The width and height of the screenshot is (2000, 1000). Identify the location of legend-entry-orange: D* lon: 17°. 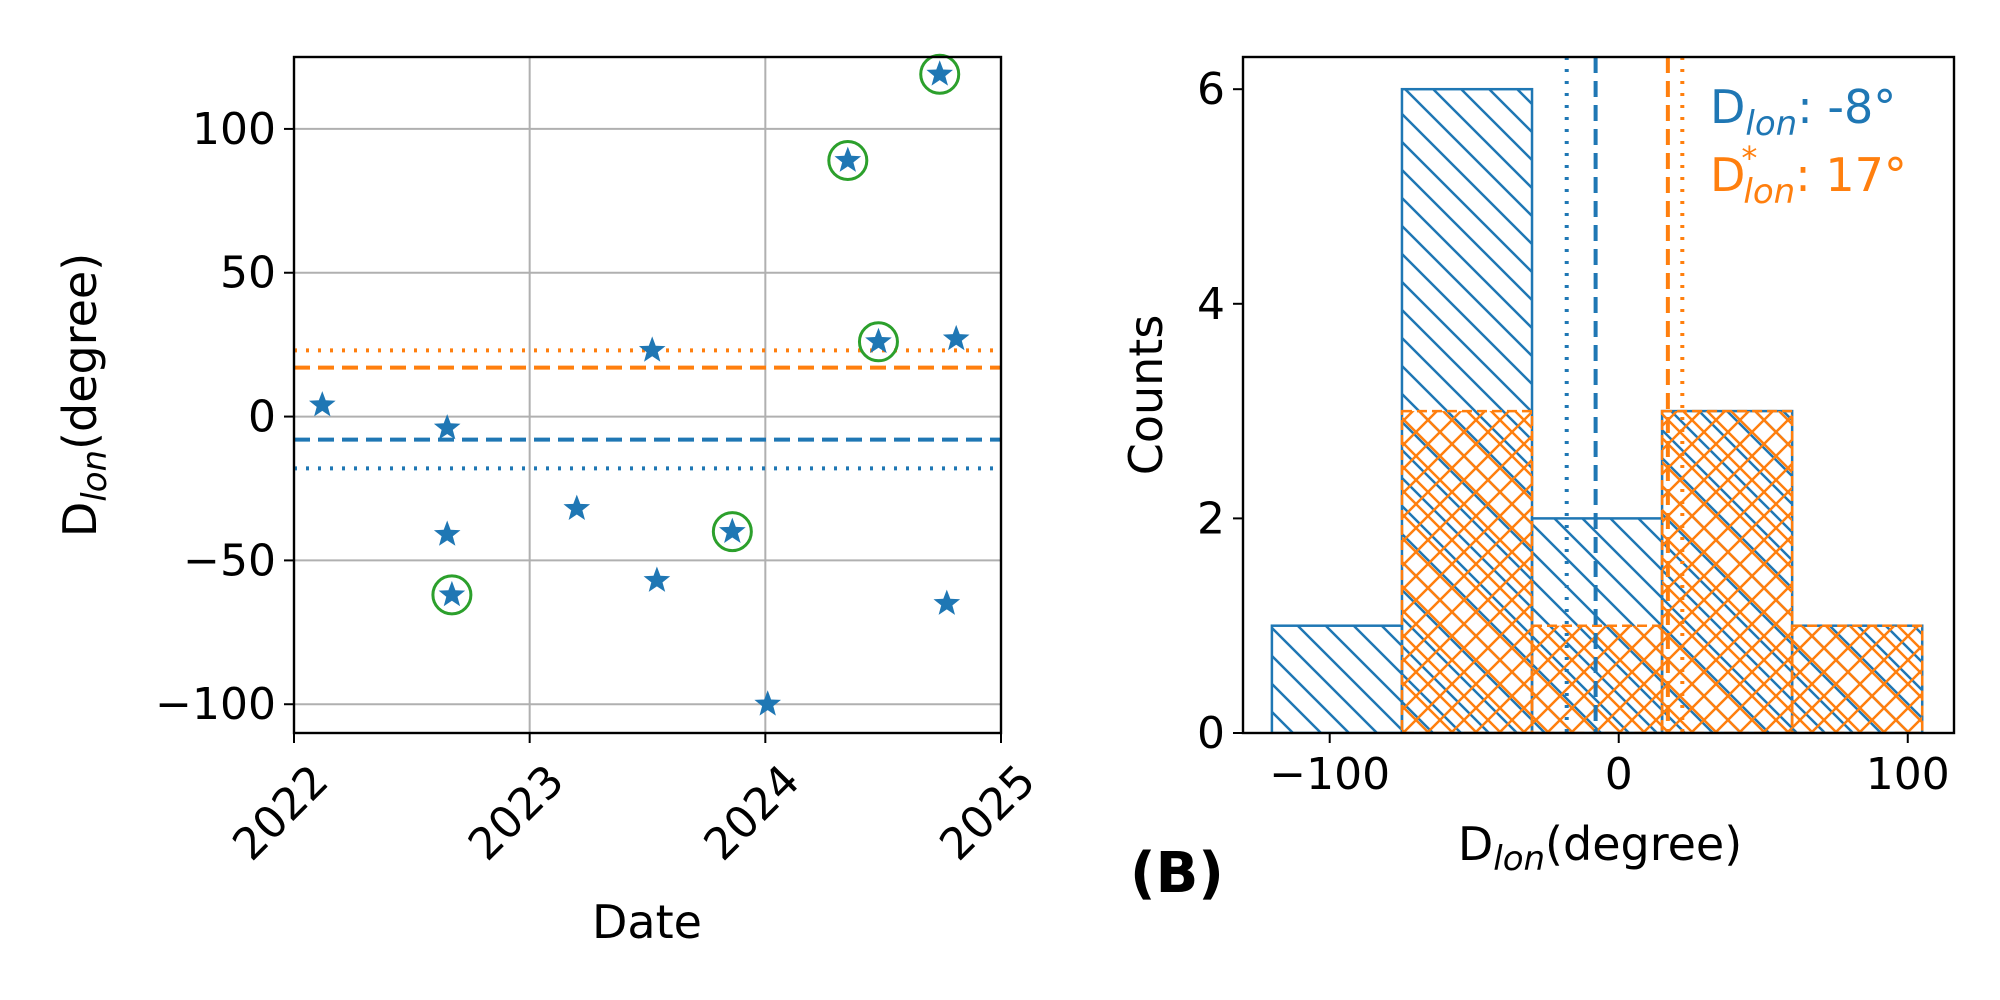
(1808, 175).